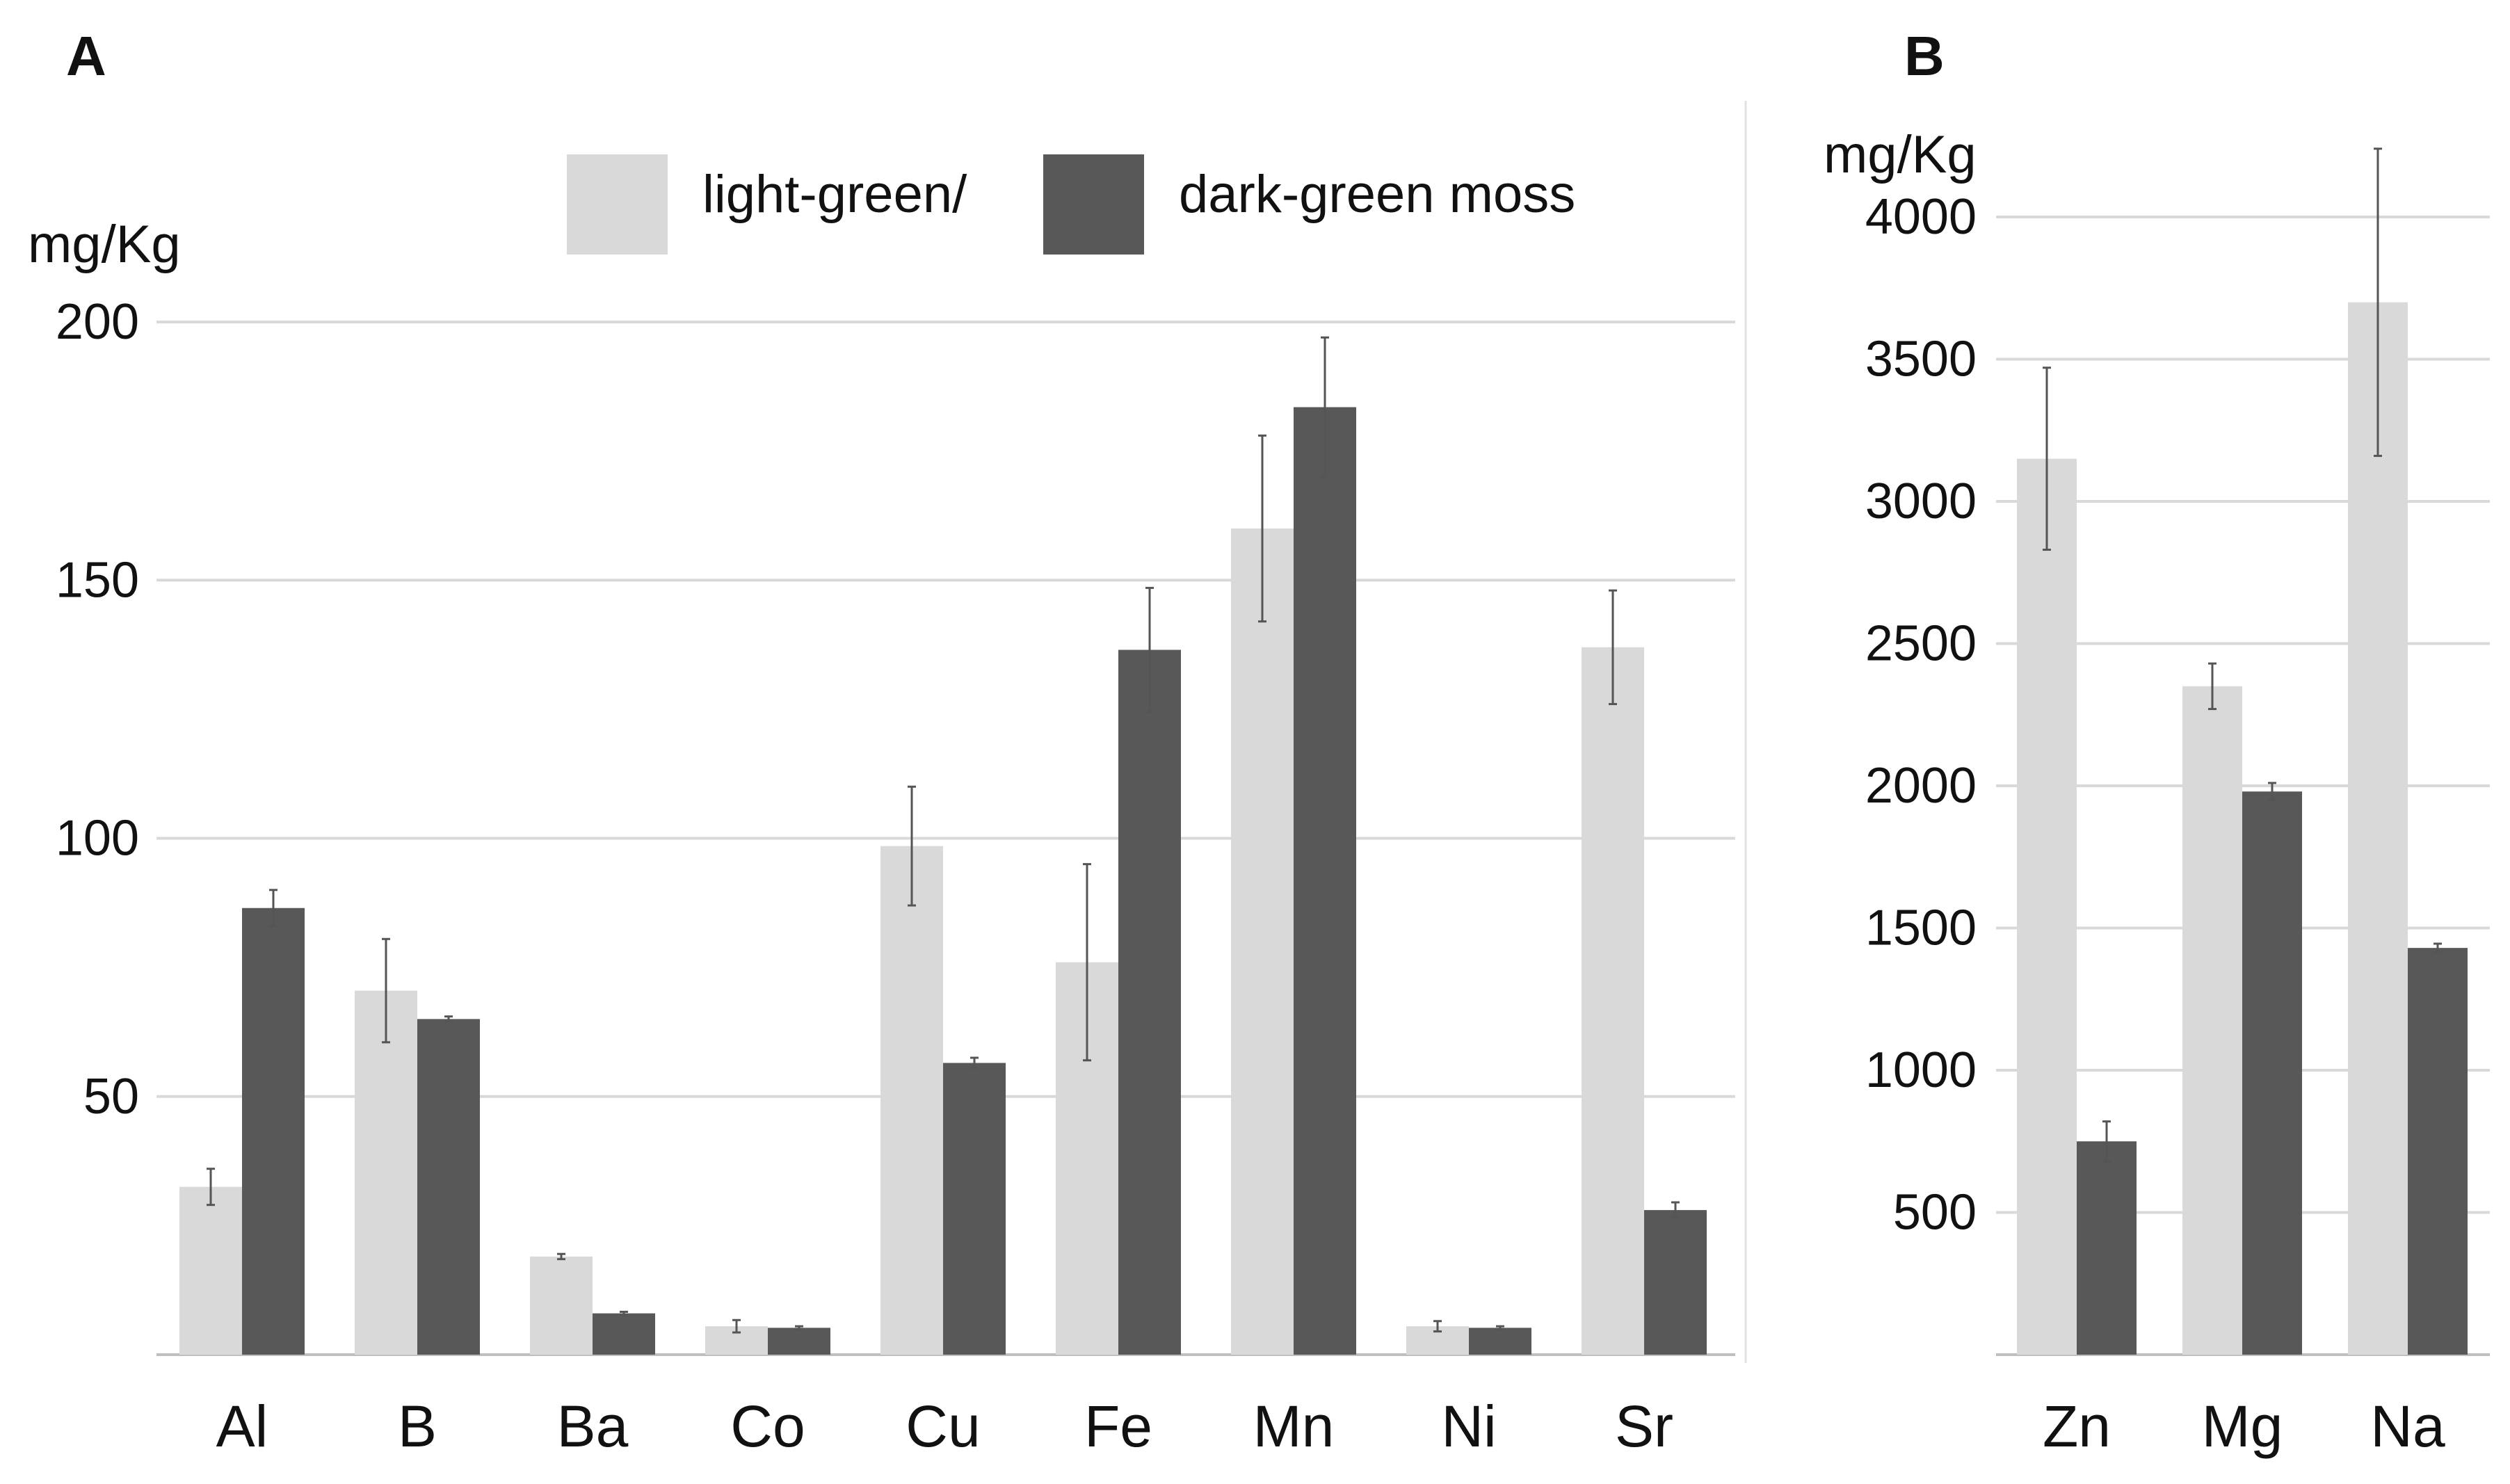 The height and width of the screenshot is (1484, 2510). What do you see at coordinates (86, 56) in the screenshot?
I see `panel-a-label: A` at bounding box center [86, 56].